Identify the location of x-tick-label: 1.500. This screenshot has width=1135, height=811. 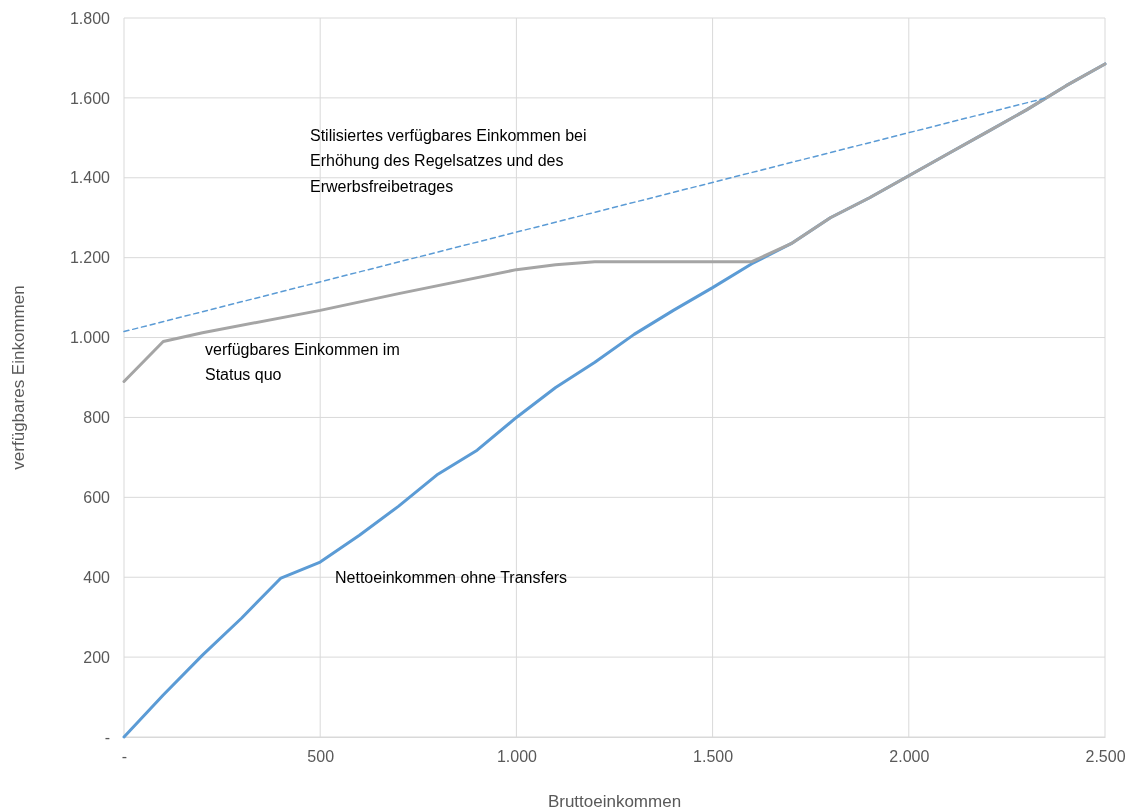
(713, 757).